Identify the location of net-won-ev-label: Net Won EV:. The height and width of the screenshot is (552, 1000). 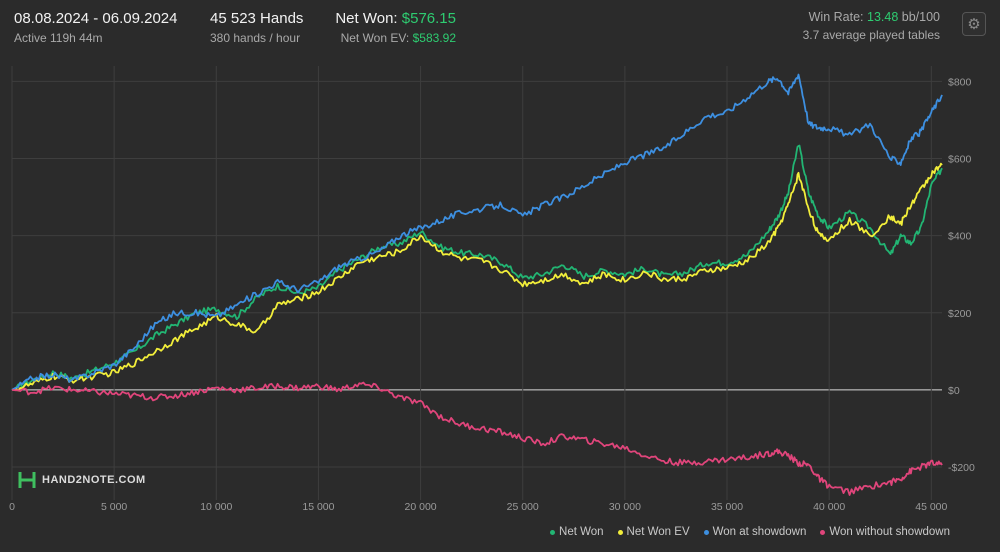
(375, 38).